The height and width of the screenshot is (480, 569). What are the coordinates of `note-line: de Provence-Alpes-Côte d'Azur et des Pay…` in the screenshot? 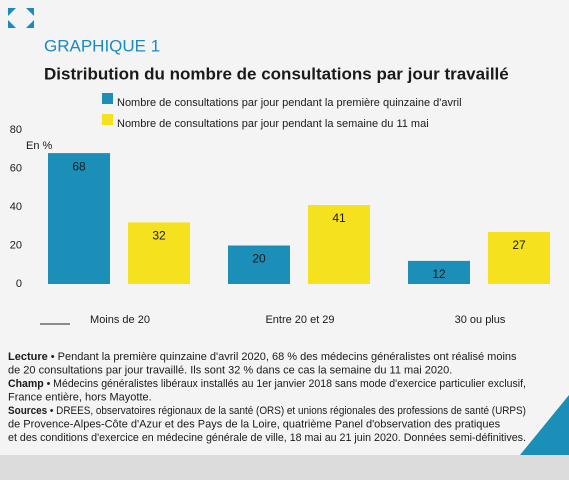 It's located at (254, 424).